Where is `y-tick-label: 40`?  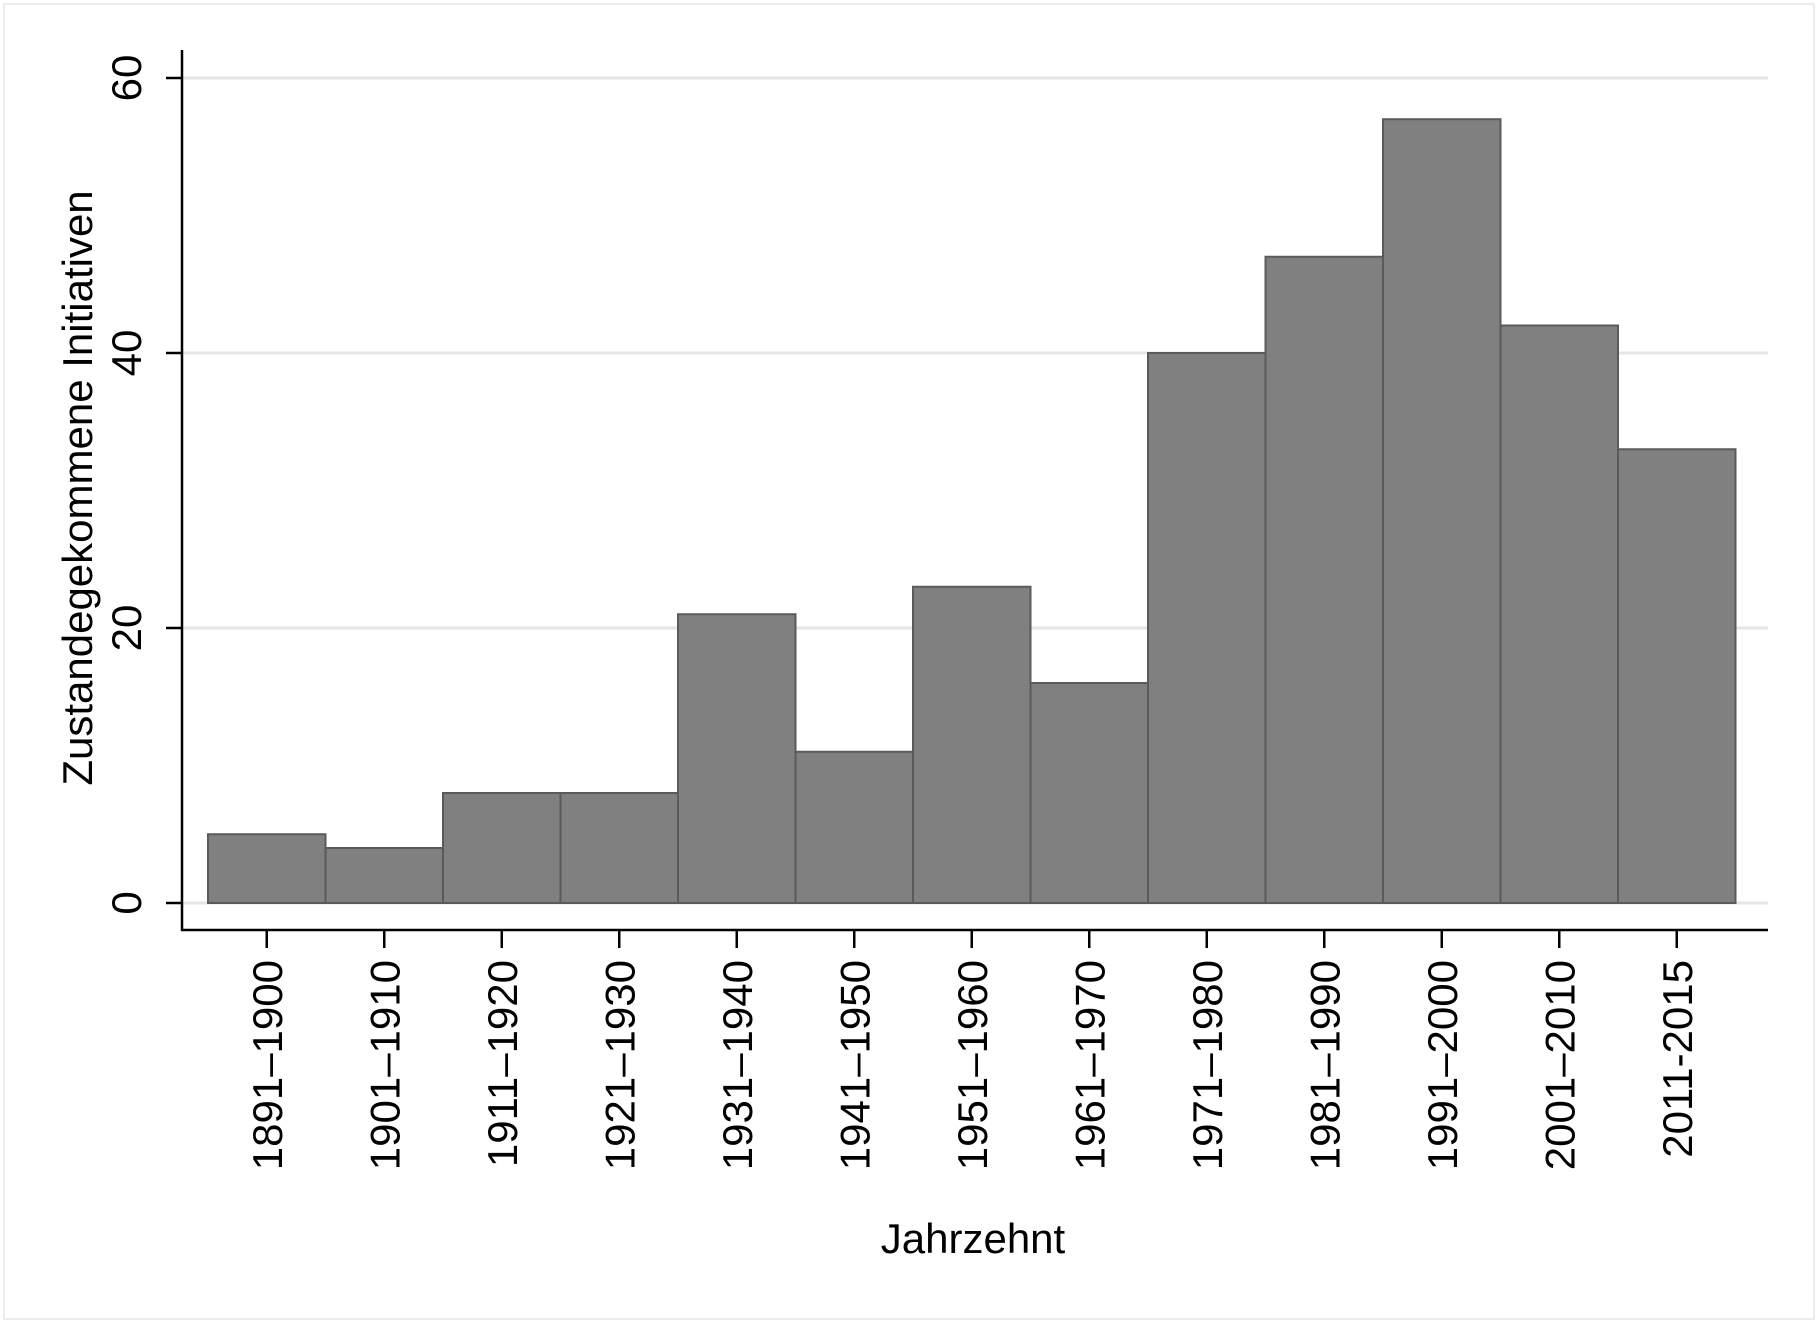 y-tick-label: 40 is located at coordinates (126, 353).